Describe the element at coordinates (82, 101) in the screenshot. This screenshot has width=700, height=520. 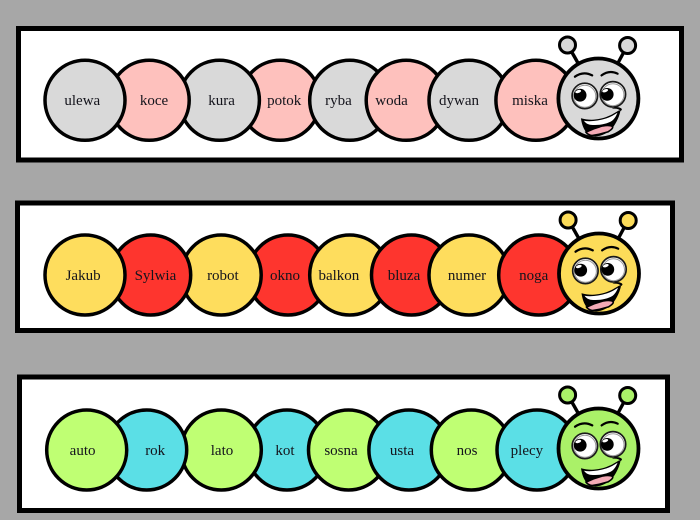
I see `svg-text: ulewa` at that location.